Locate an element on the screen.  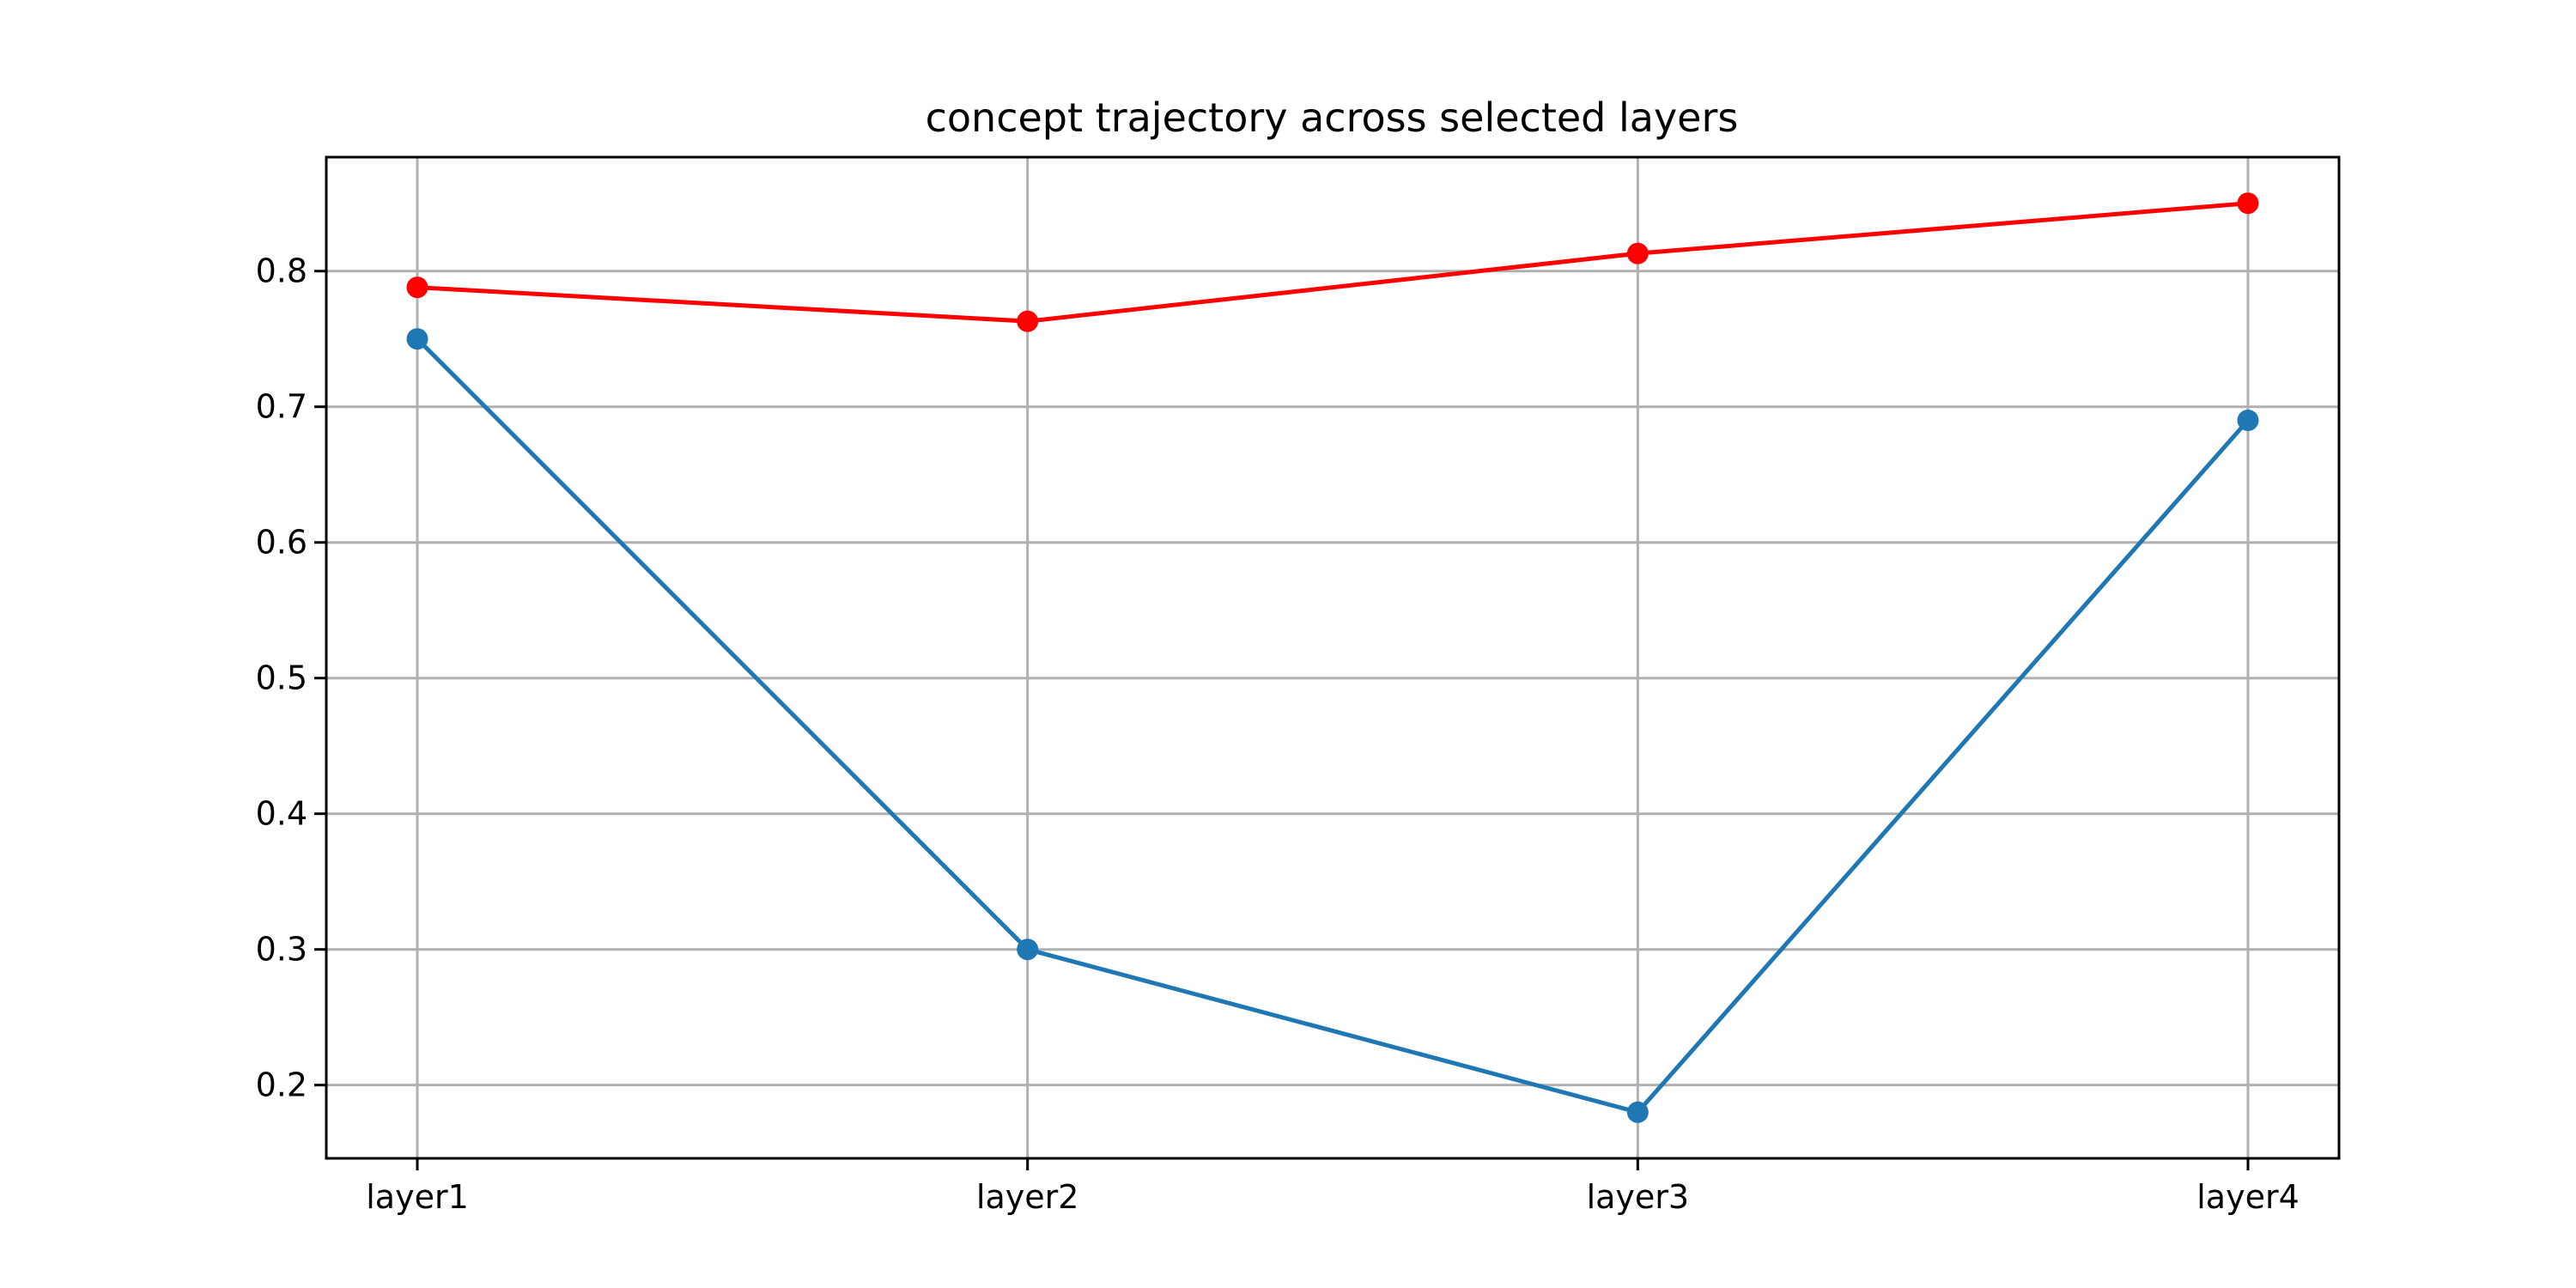
x-axis: layer1 layer2 layer3 layer4 is located at coordinates (1333, 1187).